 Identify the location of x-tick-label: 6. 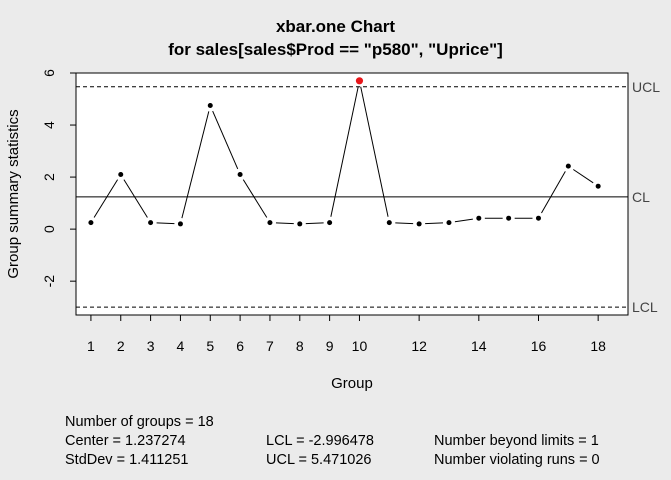
(240, 346).